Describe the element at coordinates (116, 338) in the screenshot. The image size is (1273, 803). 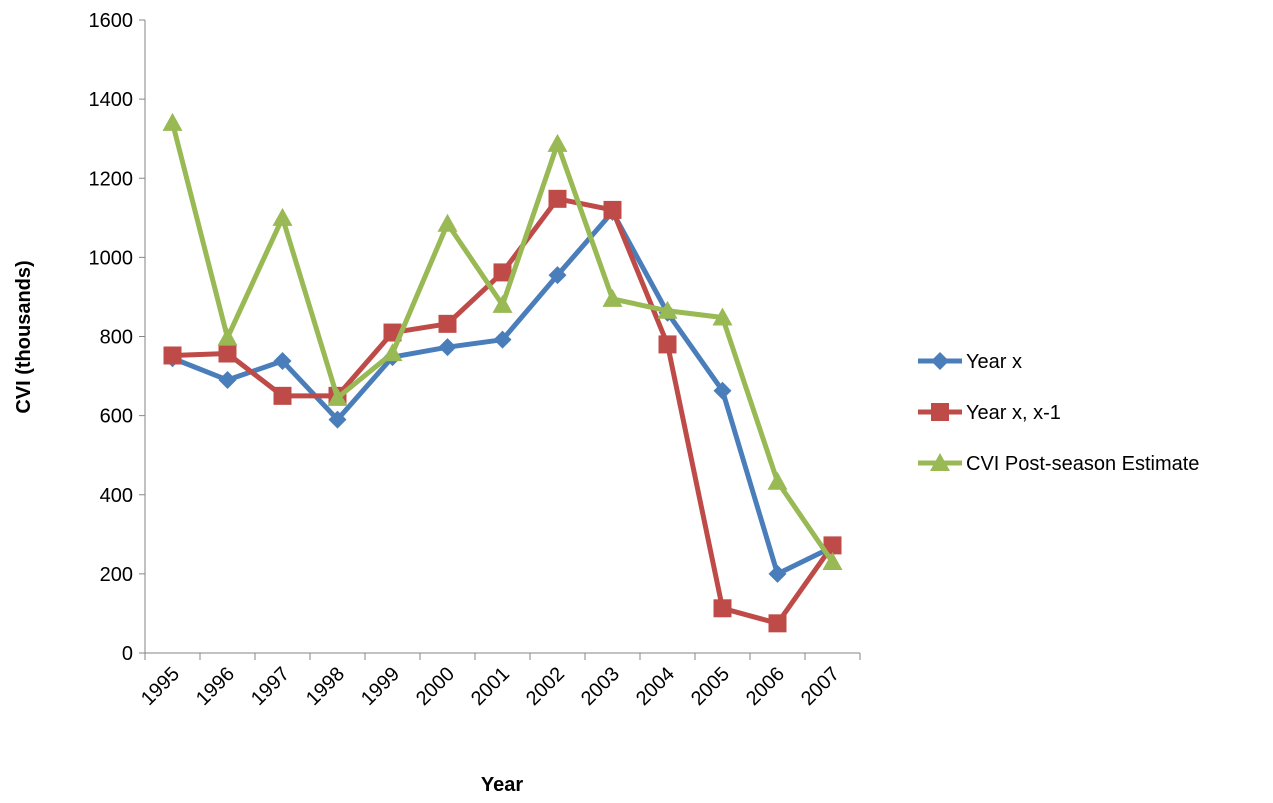
I see `y-tick-label: 800` at that location.